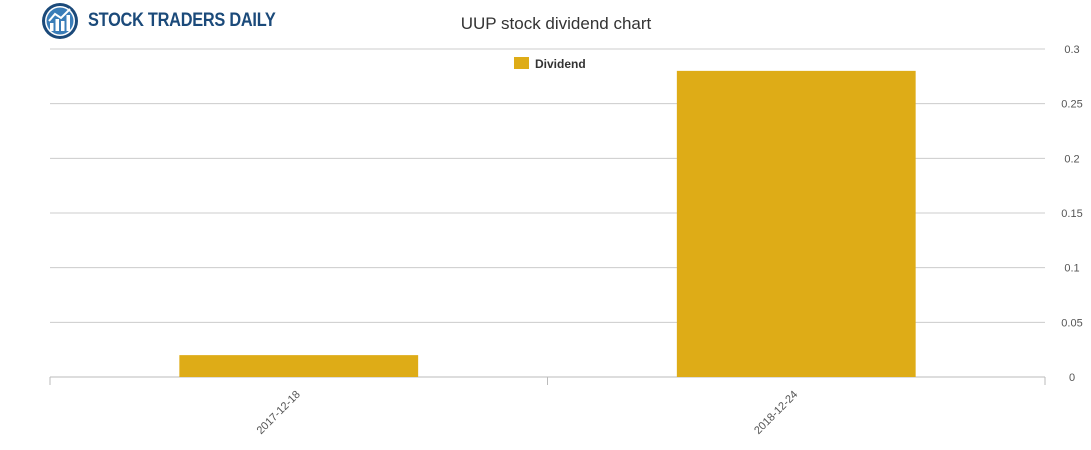 The height and width of the screenshot is (450, 1091). I want to click on chart-globe-icon, so click(60, 21).